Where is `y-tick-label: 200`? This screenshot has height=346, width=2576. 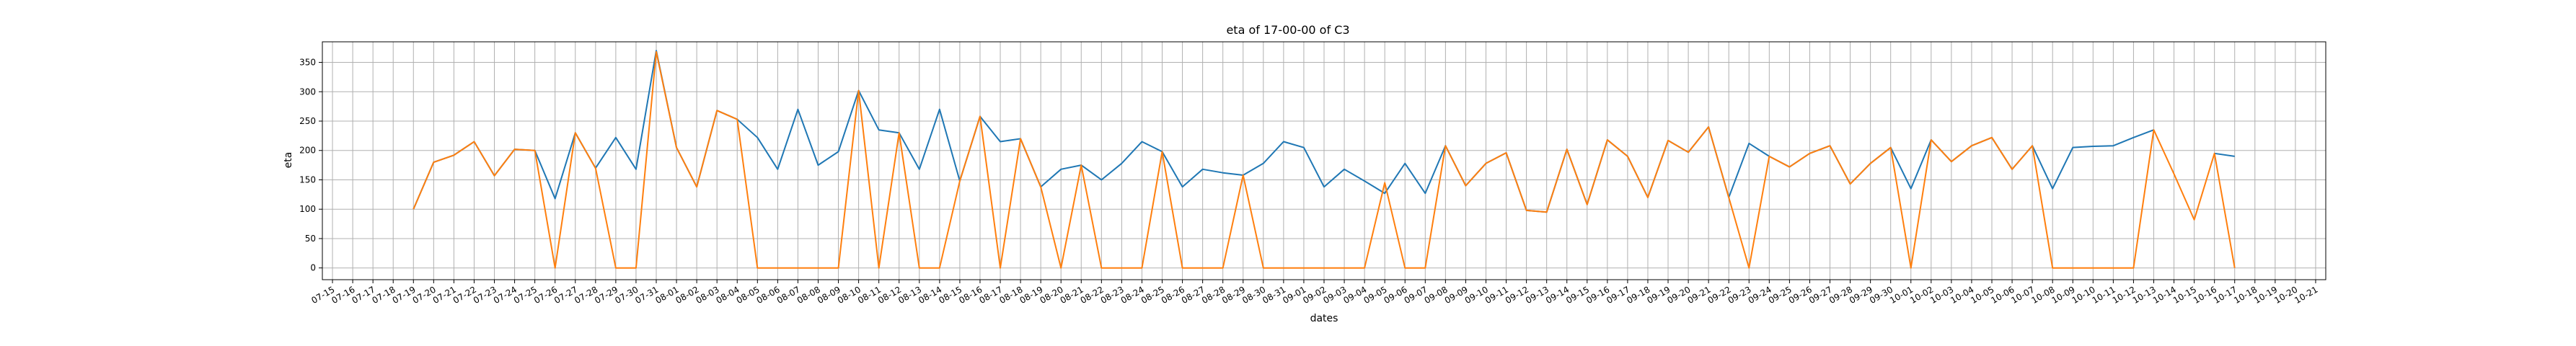 y-tick-label: 200 is located at coordinates (307, 151).